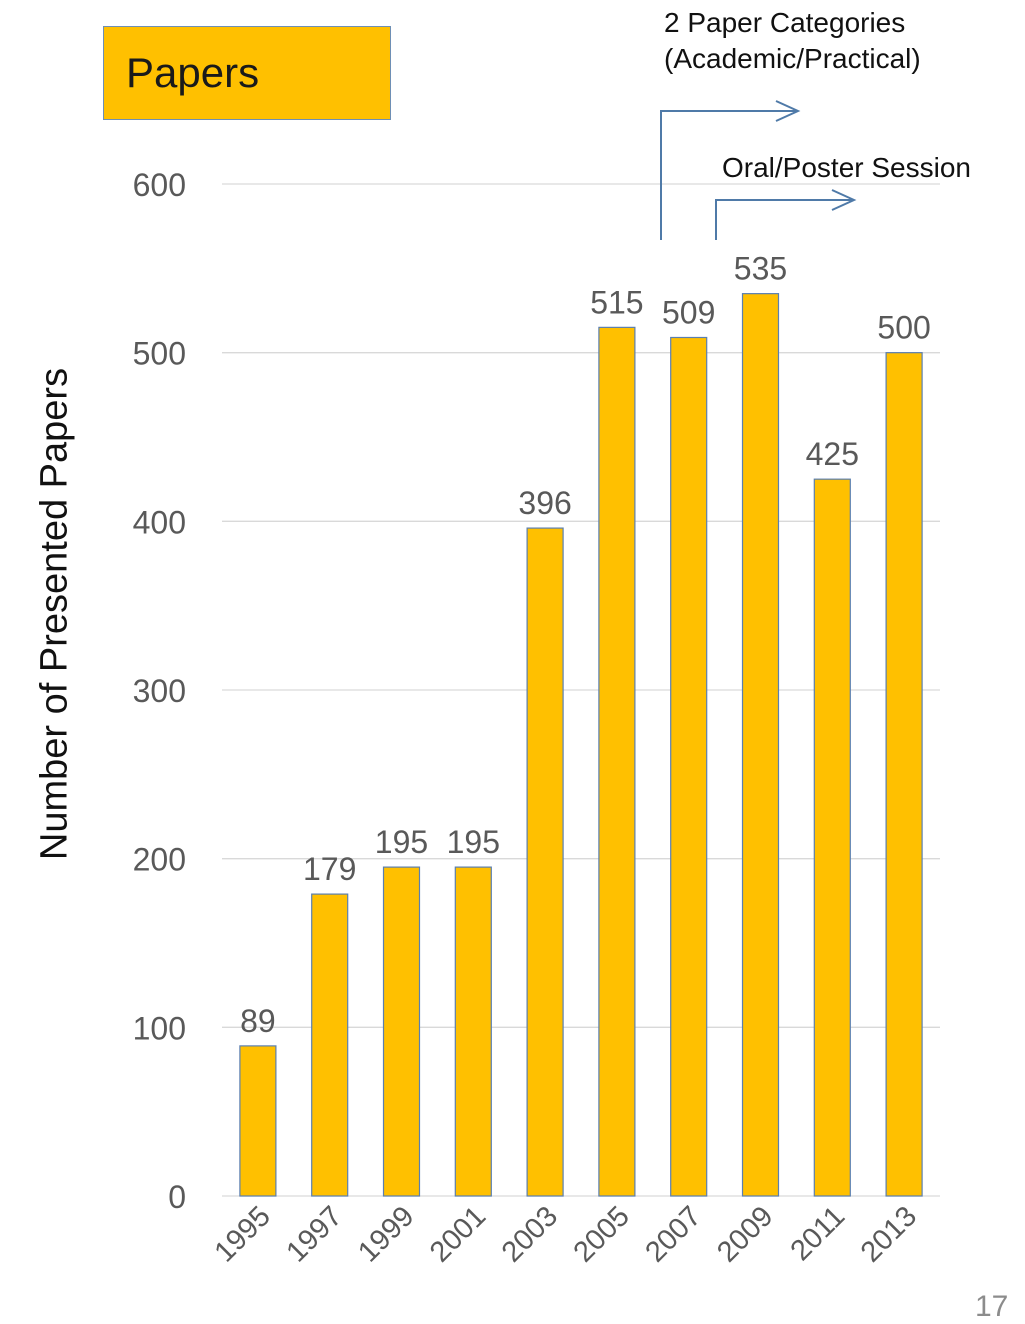 The image size is (1025, 1324). Describe the element at coordinates (243, 1234) in the screenshot. I see `x-tick-label: 1995` at that location.